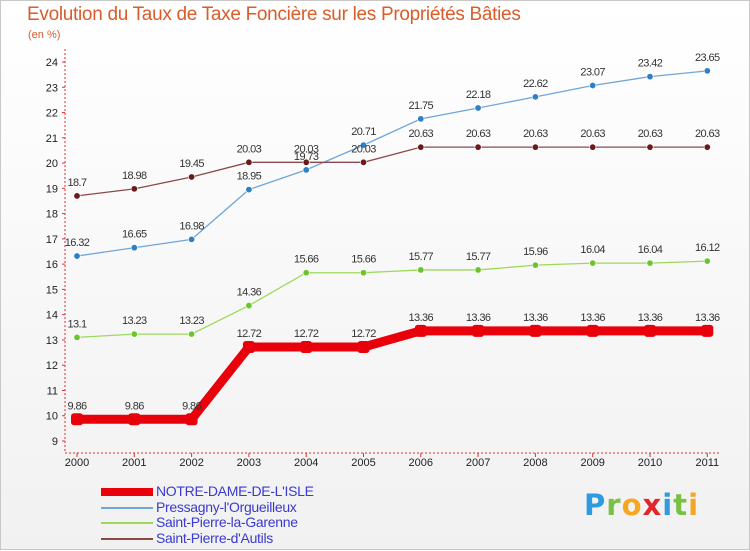  What do you see at coordinates (127, 538) in the screenshot?
I see `legend-swatch` at bounding box center [127, 538].